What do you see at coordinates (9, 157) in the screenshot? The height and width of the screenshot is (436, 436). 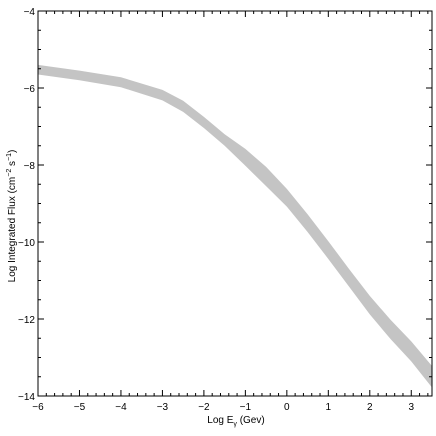 I see `y-axis-label-sup2: −1` at bounding box center [9, 157].